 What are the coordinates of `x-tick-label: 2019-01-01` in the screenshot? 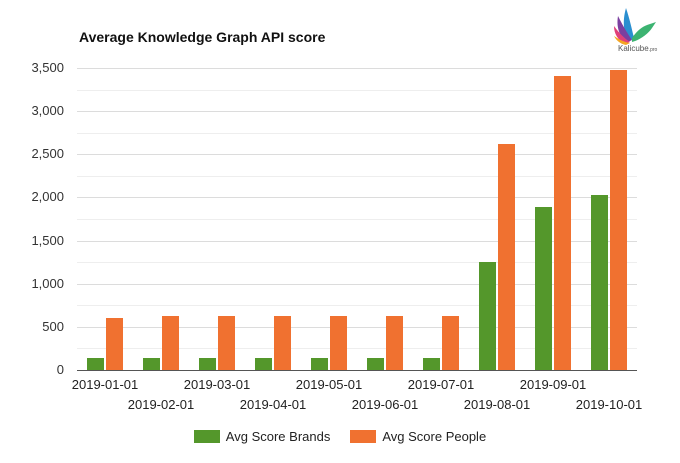 It's located at (105, 384).